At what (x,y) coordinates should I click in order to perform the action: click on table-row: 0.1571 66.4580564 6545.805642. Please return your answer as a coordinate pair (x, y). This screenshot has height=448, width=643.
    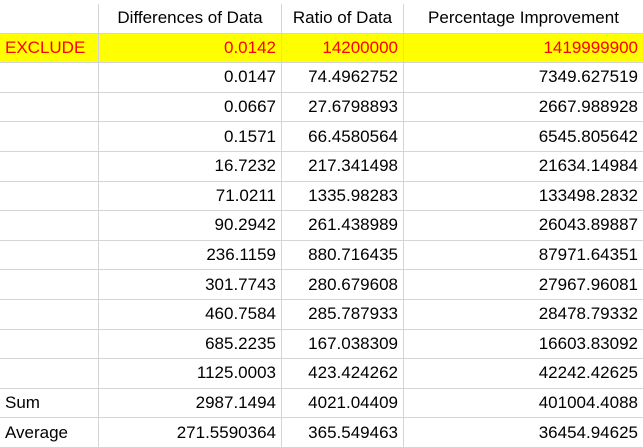
    Looking at the image, I should click on (321, 137).